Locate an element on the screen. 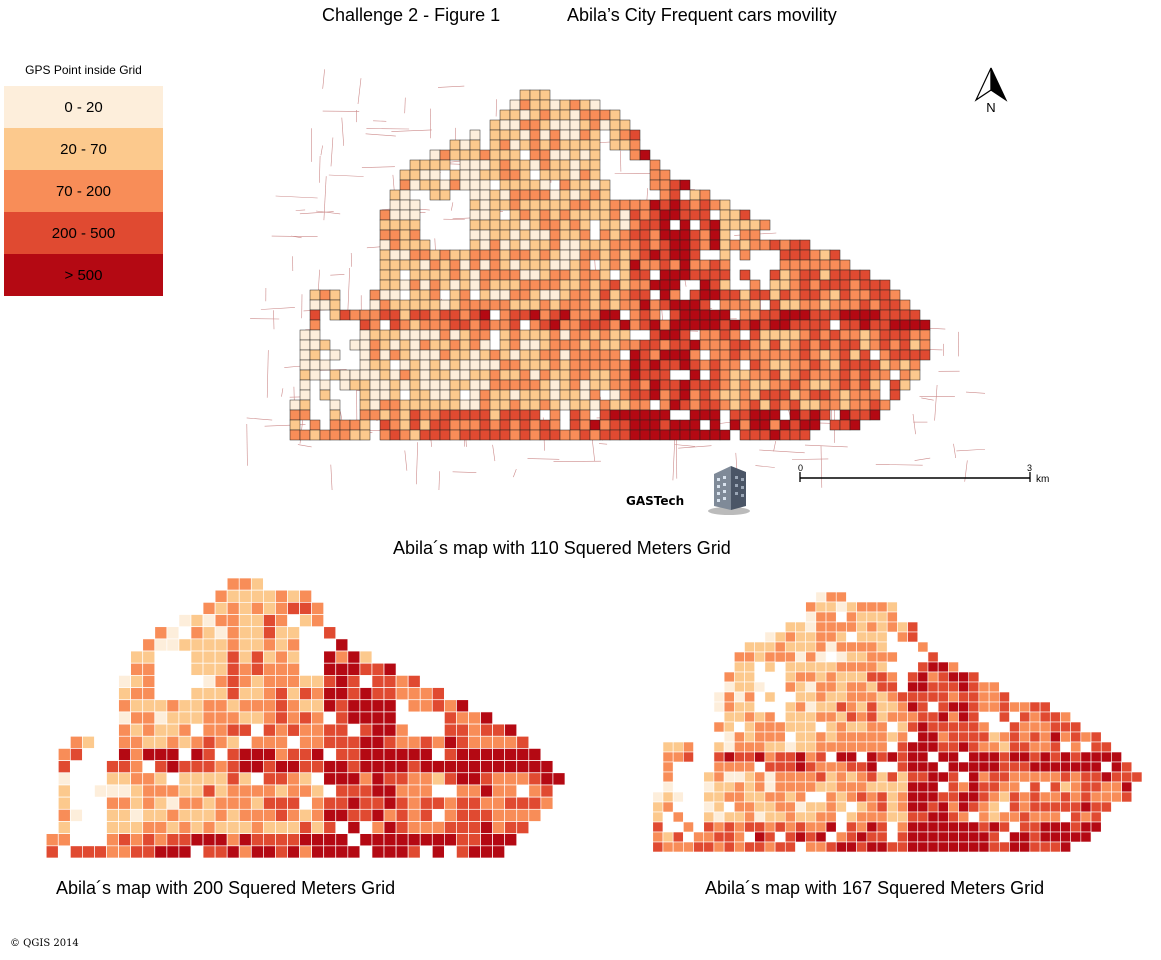 The image size is (1161, 960). map-200m-canvas is located at coordinates (305, 718).